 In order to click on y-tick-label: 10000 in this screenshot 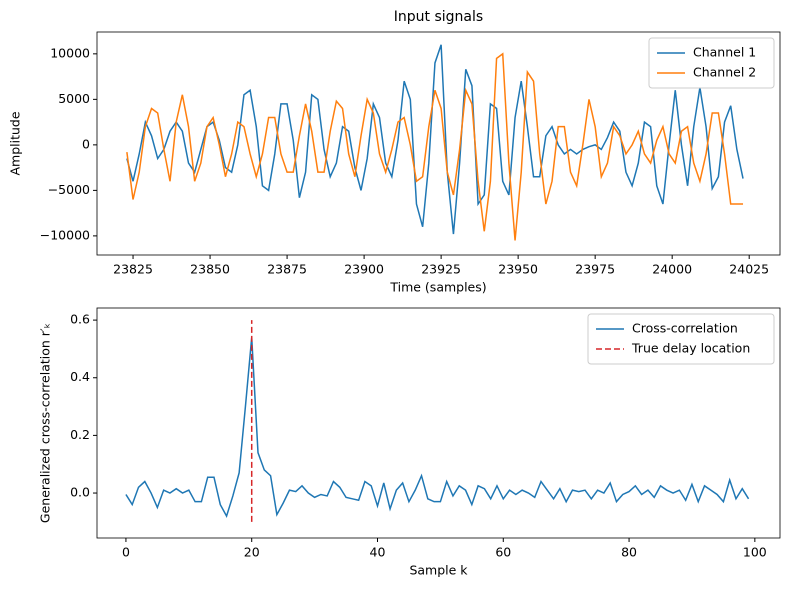, I will do `click(70, 52)`.